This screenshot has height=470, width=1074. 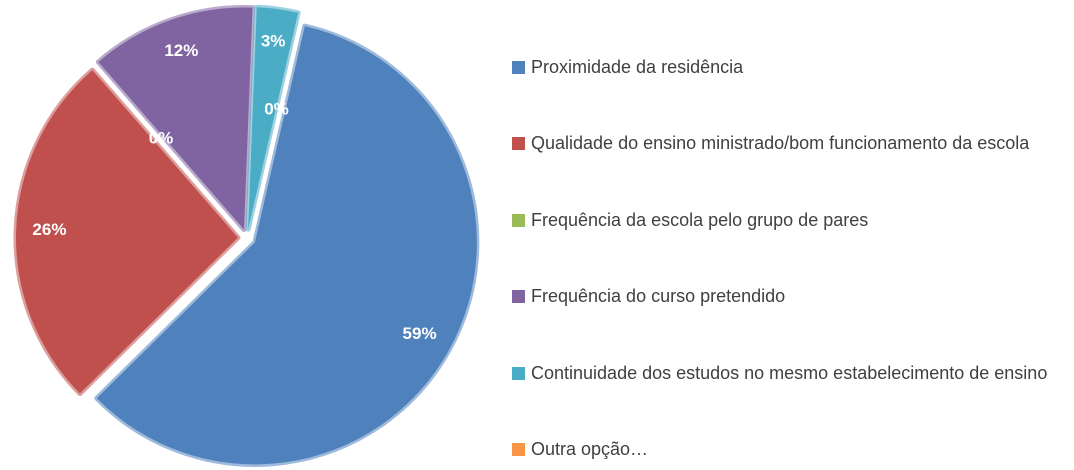 I want to click on legend-item: Frequência do curso pretendido, so click(x=789, y=296).